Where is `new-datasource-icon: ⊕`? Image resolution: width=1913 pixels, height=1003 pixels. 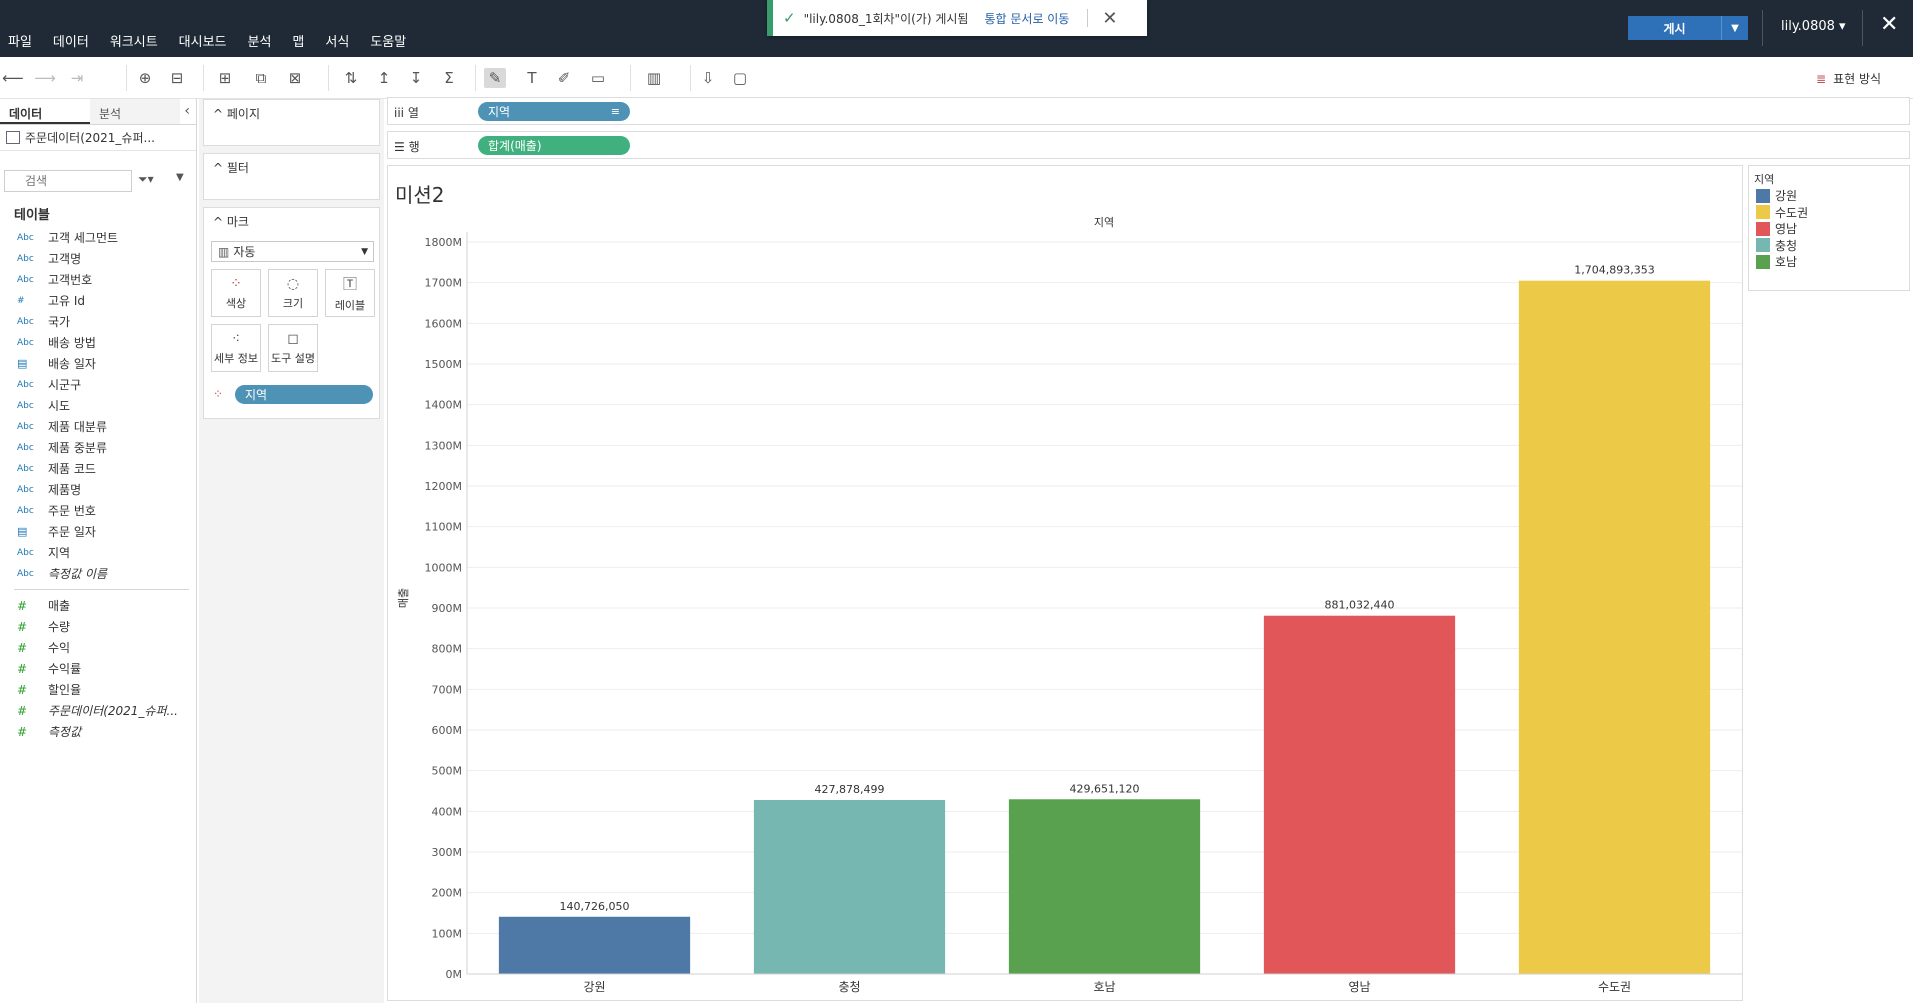
new-datasource-icon: ⊕ is located at coordinates (145, 78).